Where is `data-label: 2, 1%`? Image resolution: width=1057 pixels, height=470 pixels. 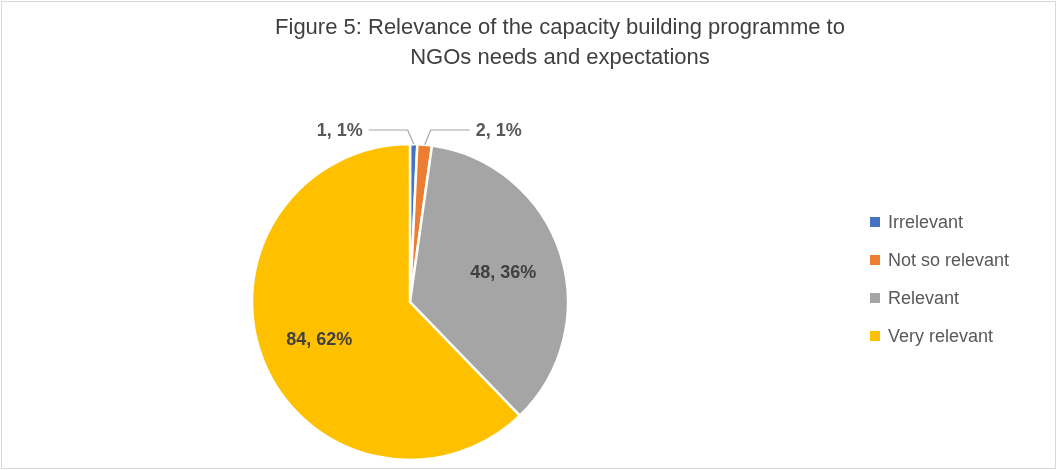 data-label: 2, 1% is located at coordinates (498, 130).